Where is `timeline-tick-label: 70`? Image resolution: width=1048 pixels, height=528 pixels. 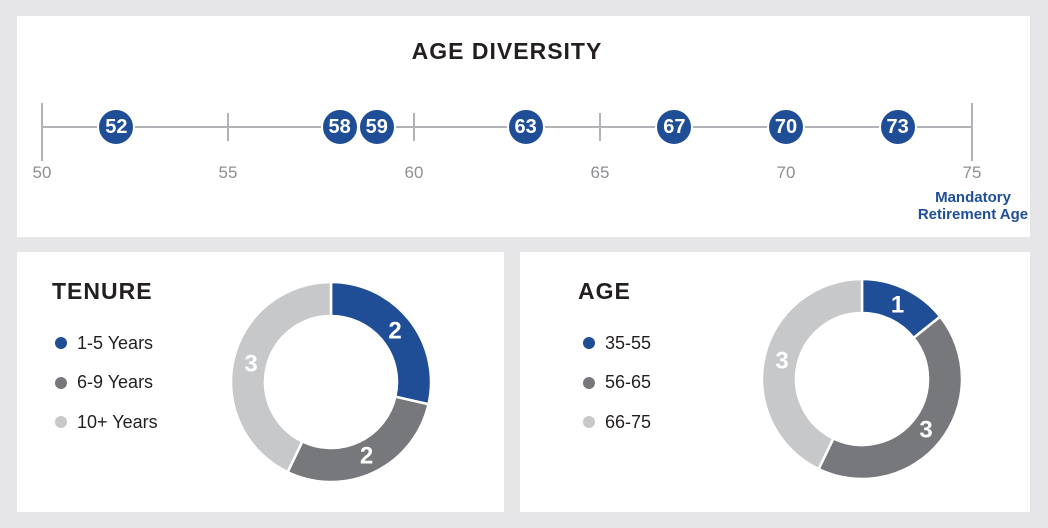
timeline-tick-label: 70 is located at coordinates (786, 172).